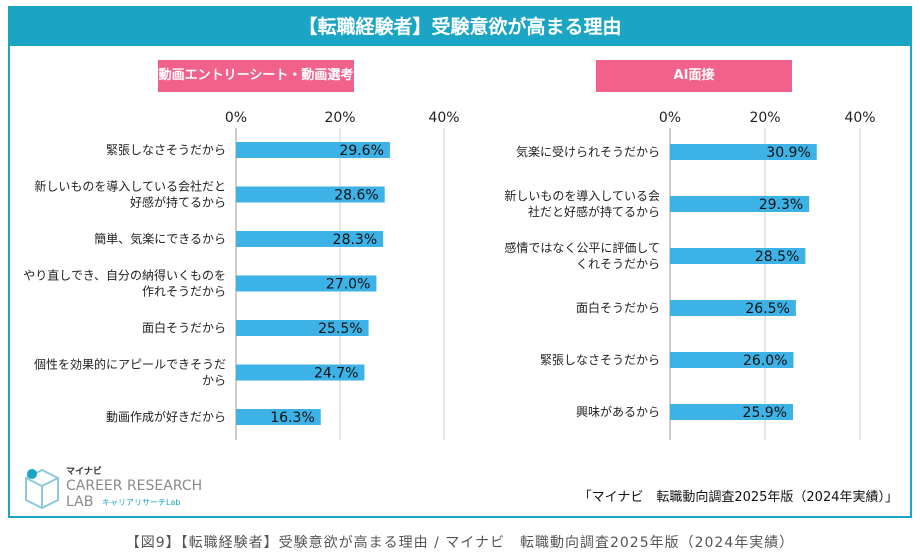 The width and height of the screenshot is (920, 560). I want to click on left-category-label: 新しいものを導入している会社だと, so click(130, 186).